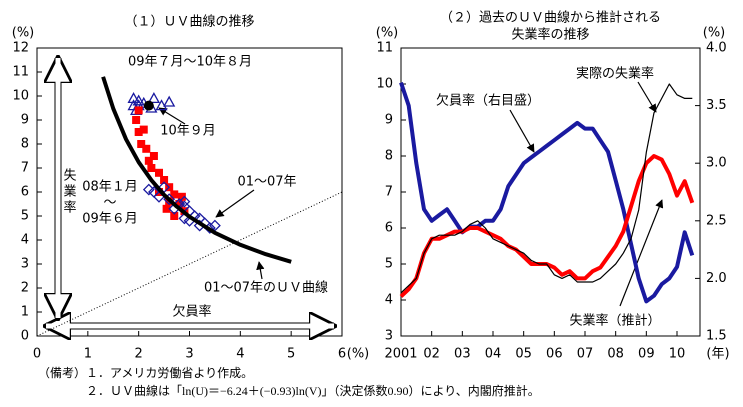 The width and height of the screenshot is (743, 407). Describe the element at coordinates (191, 312) in the screenshot. I see `x-axis-label: 欠員率` at that location.